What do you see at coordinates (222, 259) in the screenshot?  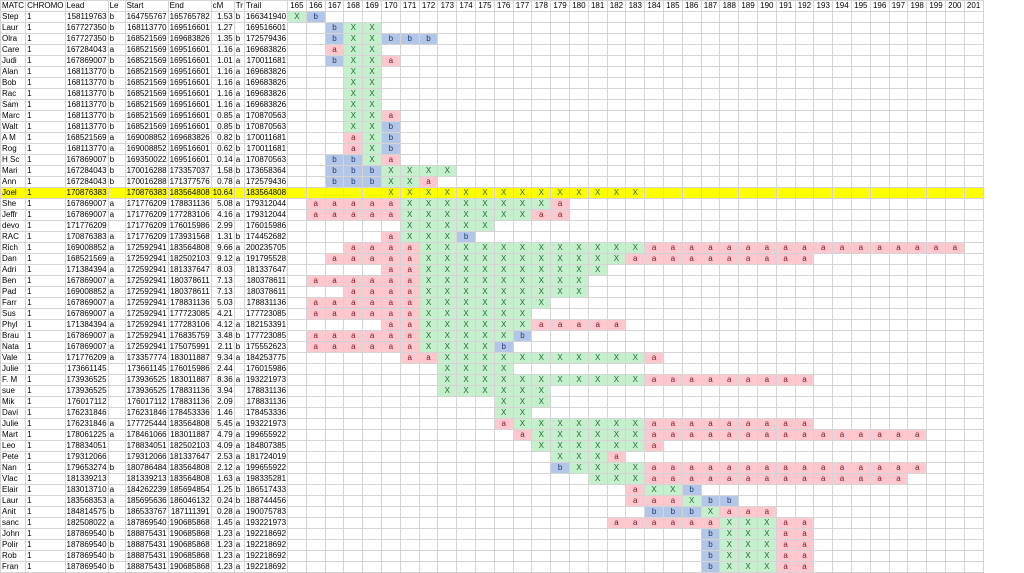 I see `cell: 9.12` at bounding box center [222, 259].